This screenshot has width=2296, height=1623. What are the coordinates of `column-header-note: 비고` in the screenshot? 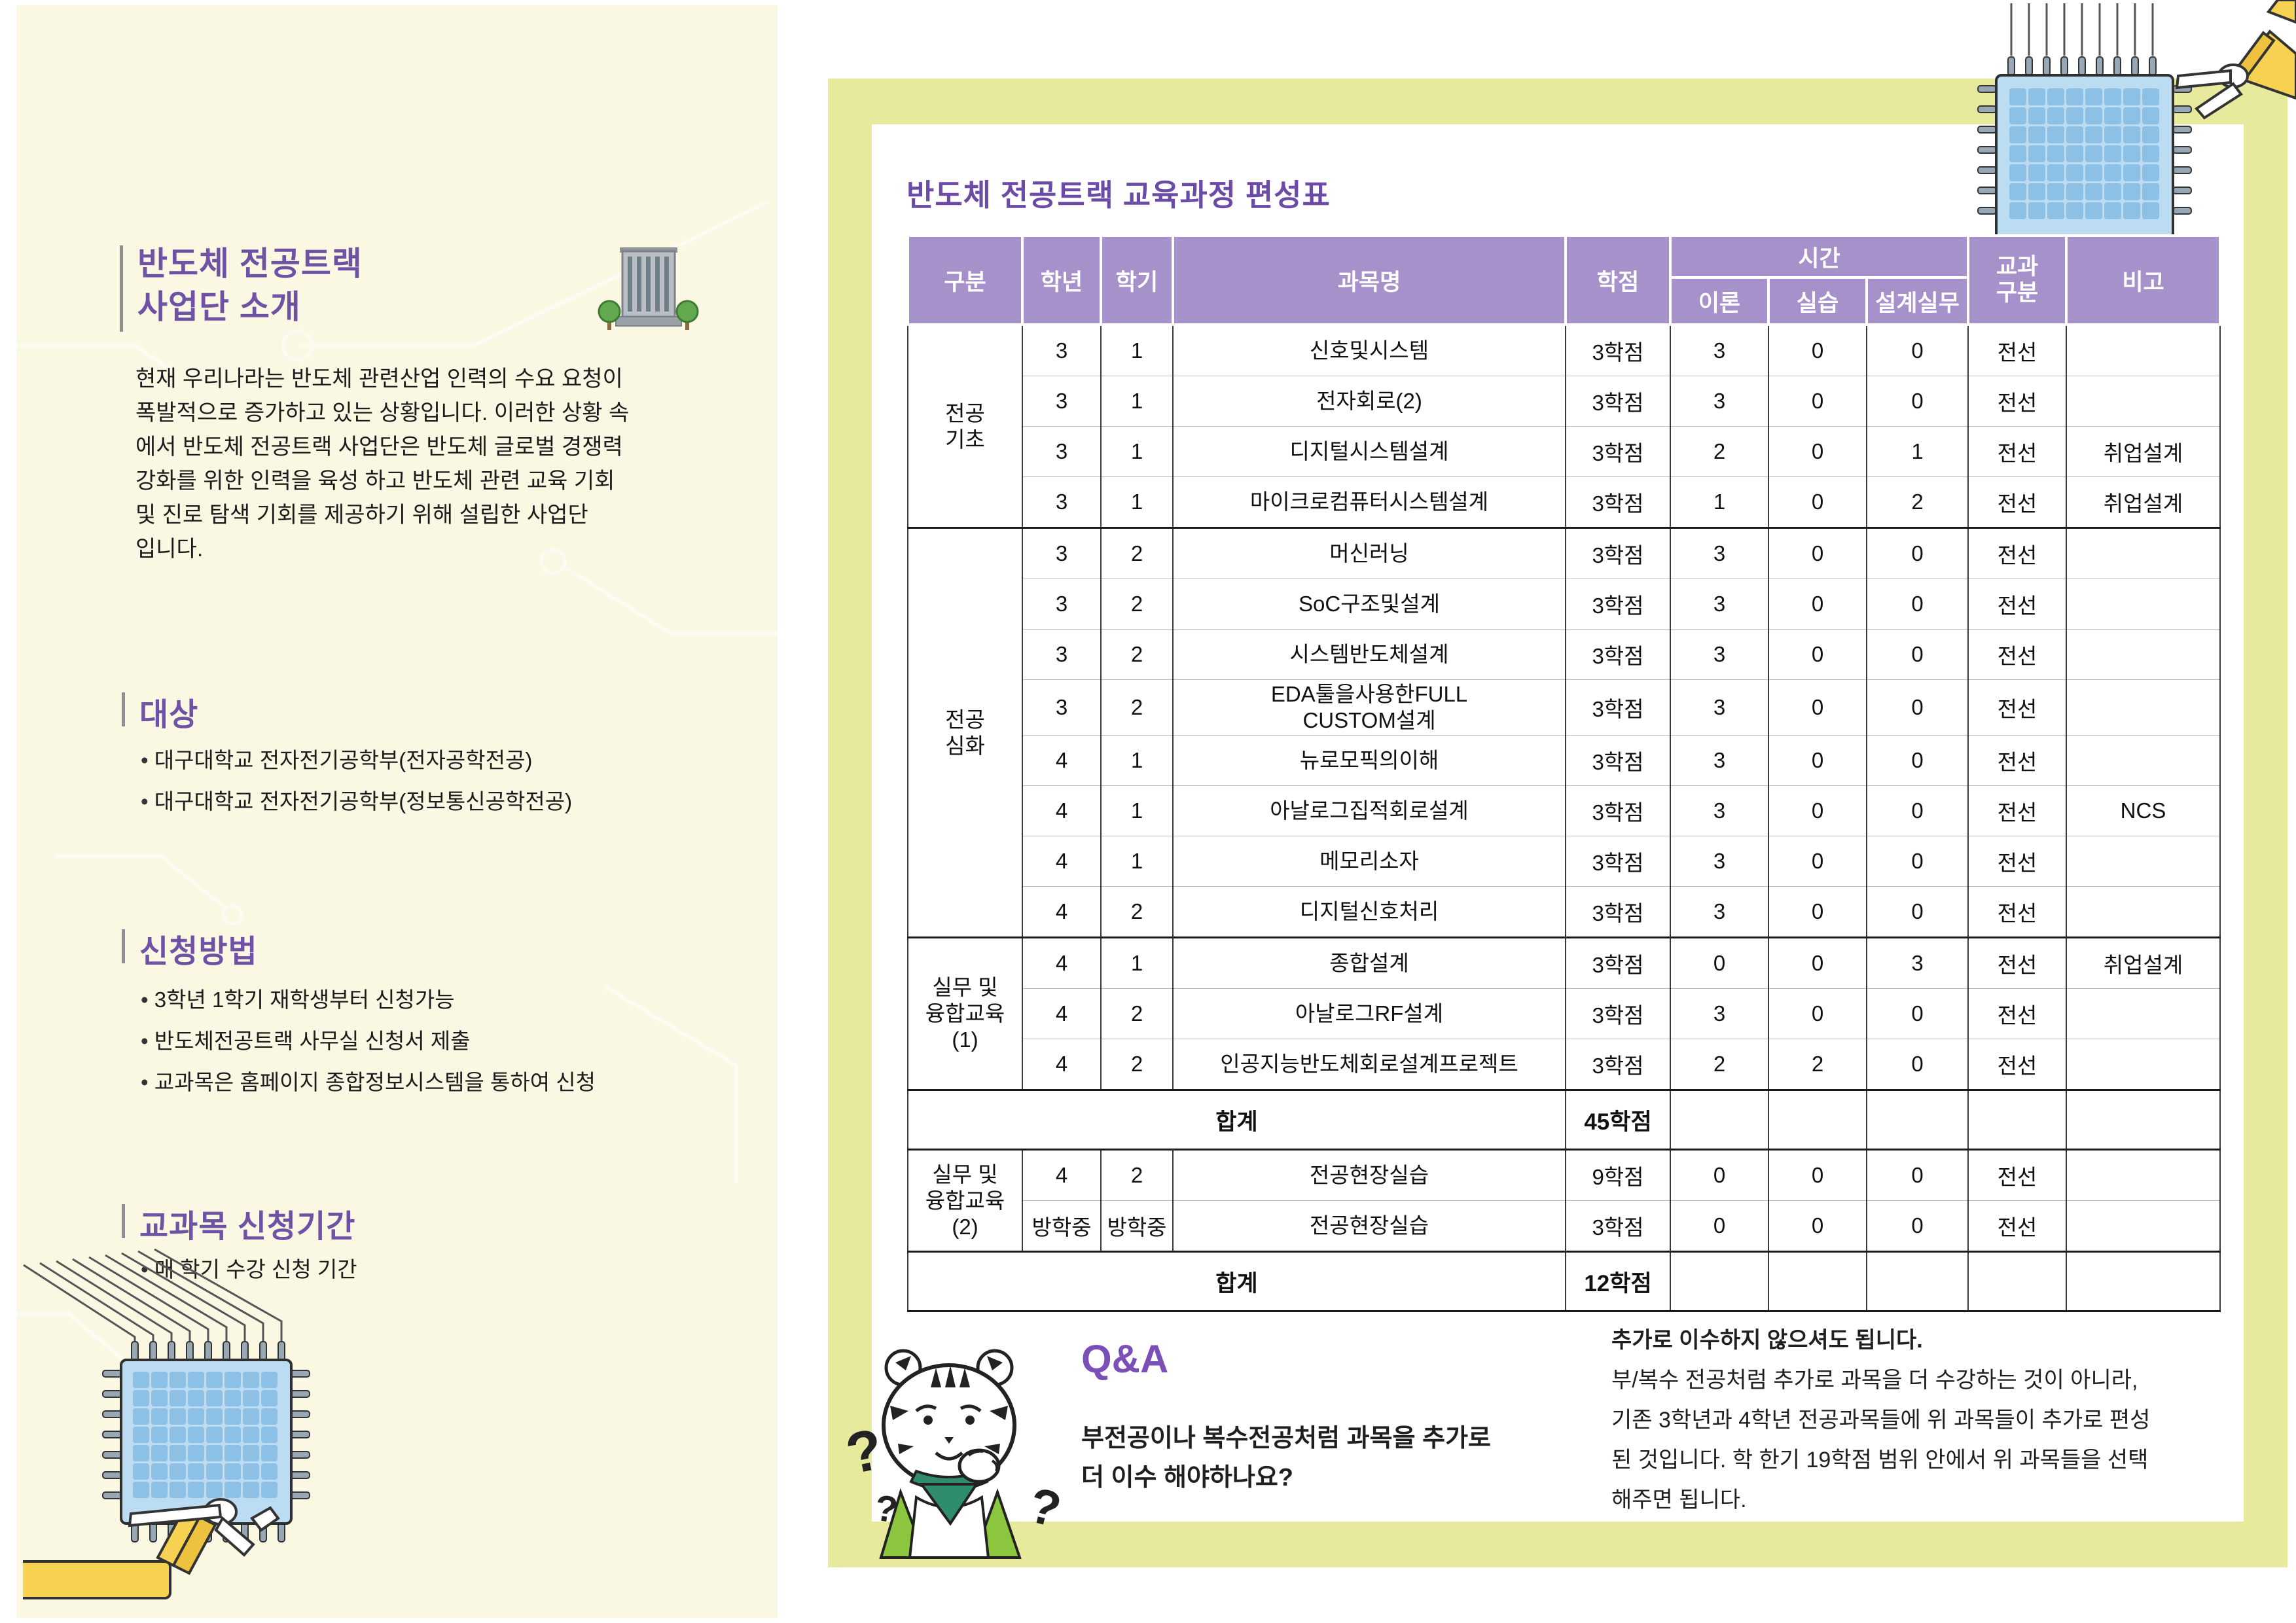 It's located at (2143, 280).